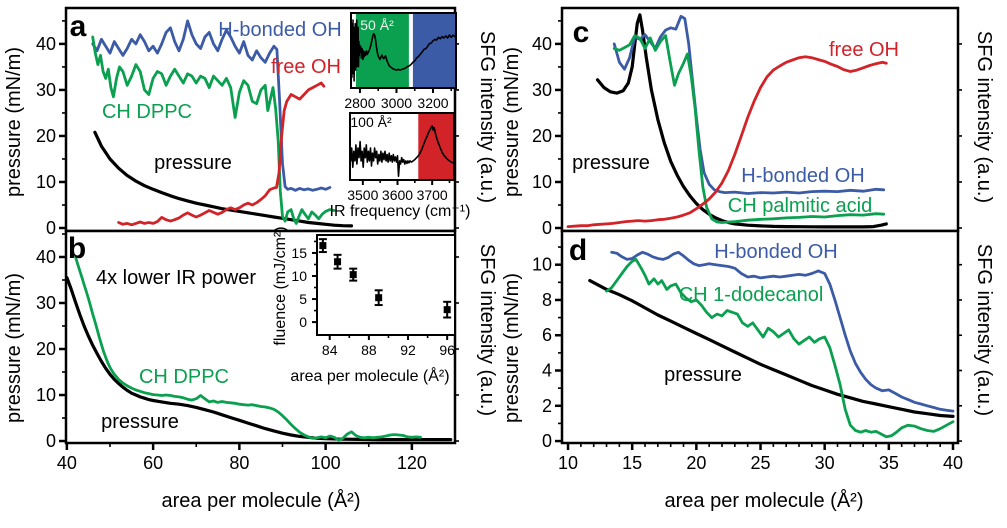 The image size is (1007, 528). I want to click on x-tick-label: 3200, so click(432, 103).